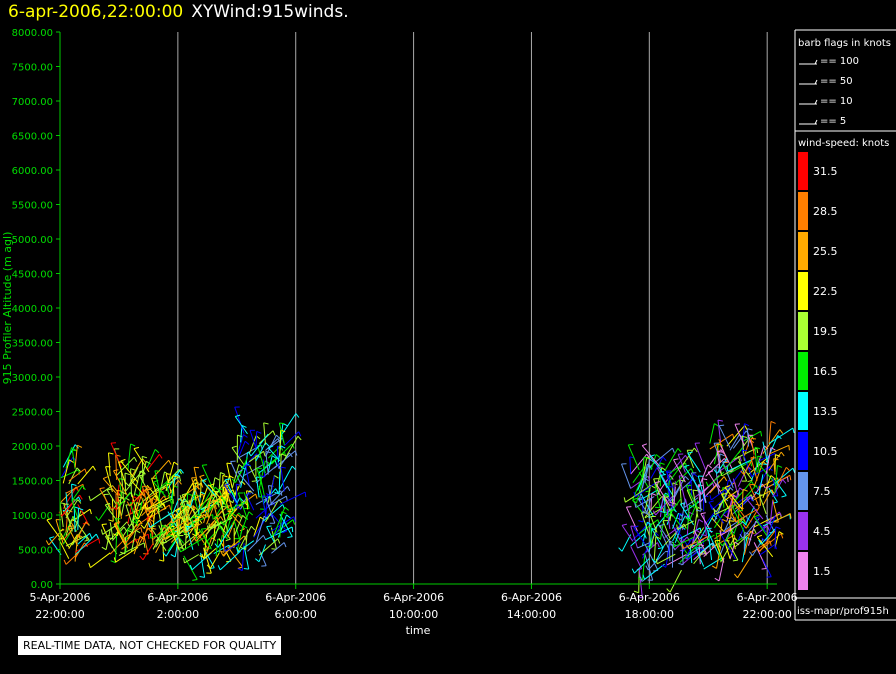  Describe the element at coordinates (35, 551) in the screenshot. I see `y-tick-label: 500.00` at that location.